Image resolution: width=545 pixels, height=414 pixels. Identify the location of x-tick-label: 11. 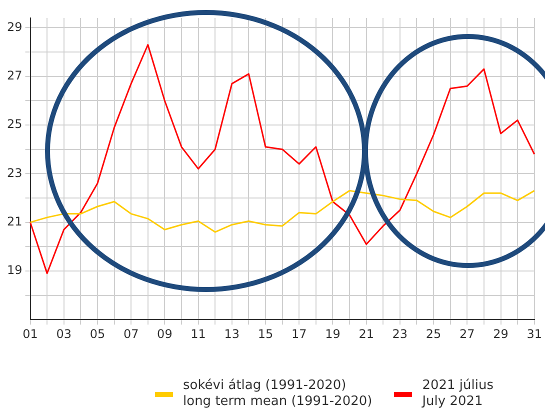
(198, 333).